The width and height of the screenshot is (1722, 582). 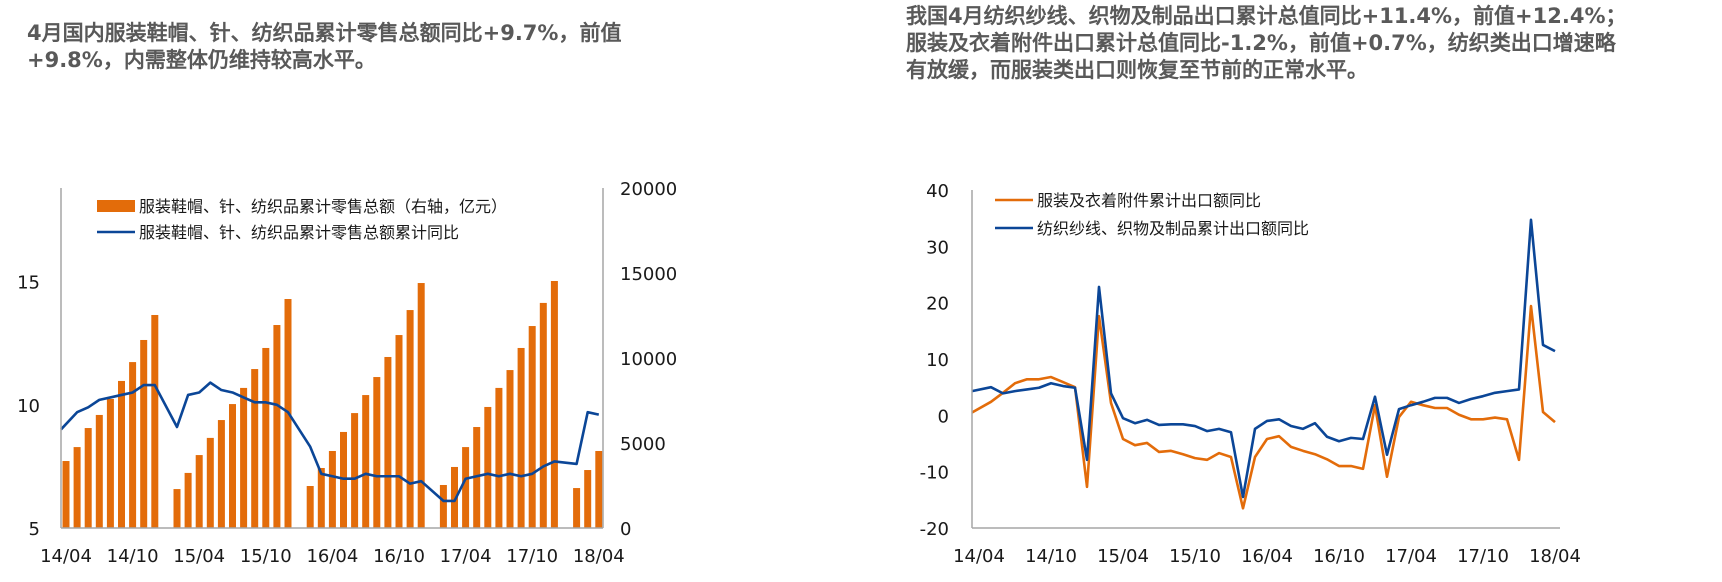 I want to click on legend-label-apparel: 服装及衣着附件累计出口额同比, so click(x=1149, y=200).